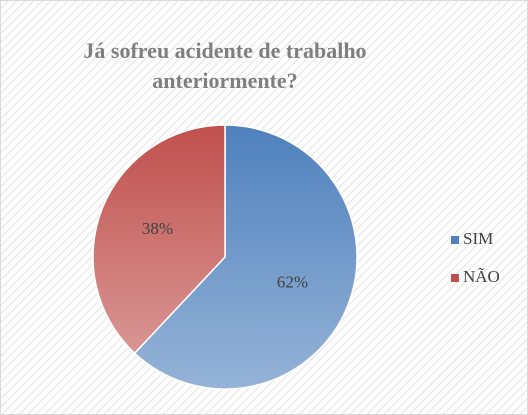 Image resolution: width=528 pixels, height=415 pixels. Describe the element at coordinates (478, 238) in the screenshot. I see `legend-label: SIM` at that location.